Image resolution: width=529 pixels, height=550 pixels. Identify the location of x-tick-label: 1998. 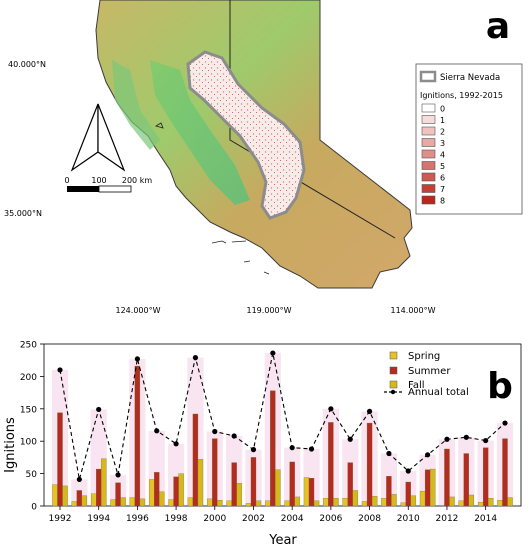
(176, 519).